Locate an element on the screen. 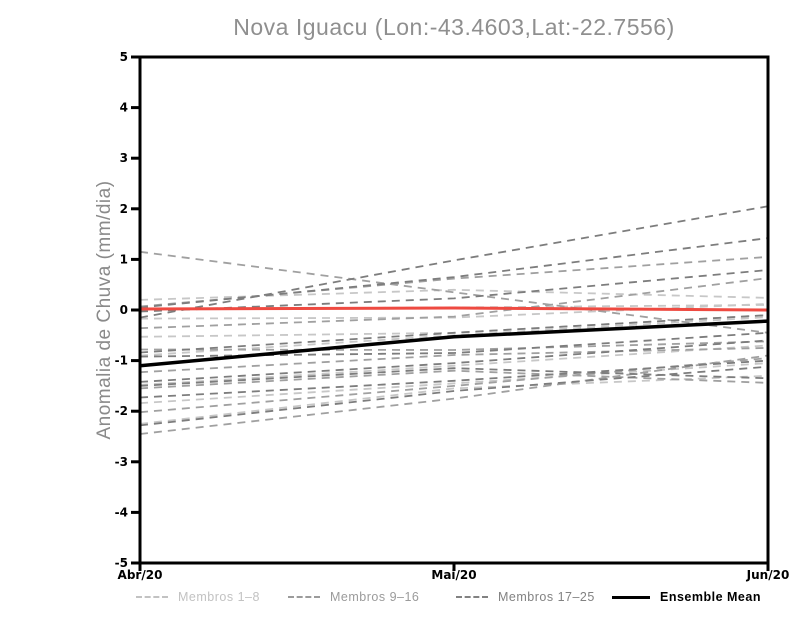 The width and height of the screenshot is (800, 618). legend-item-membros-17-25: Membros 17–25 is located at coordinates (525, 597).